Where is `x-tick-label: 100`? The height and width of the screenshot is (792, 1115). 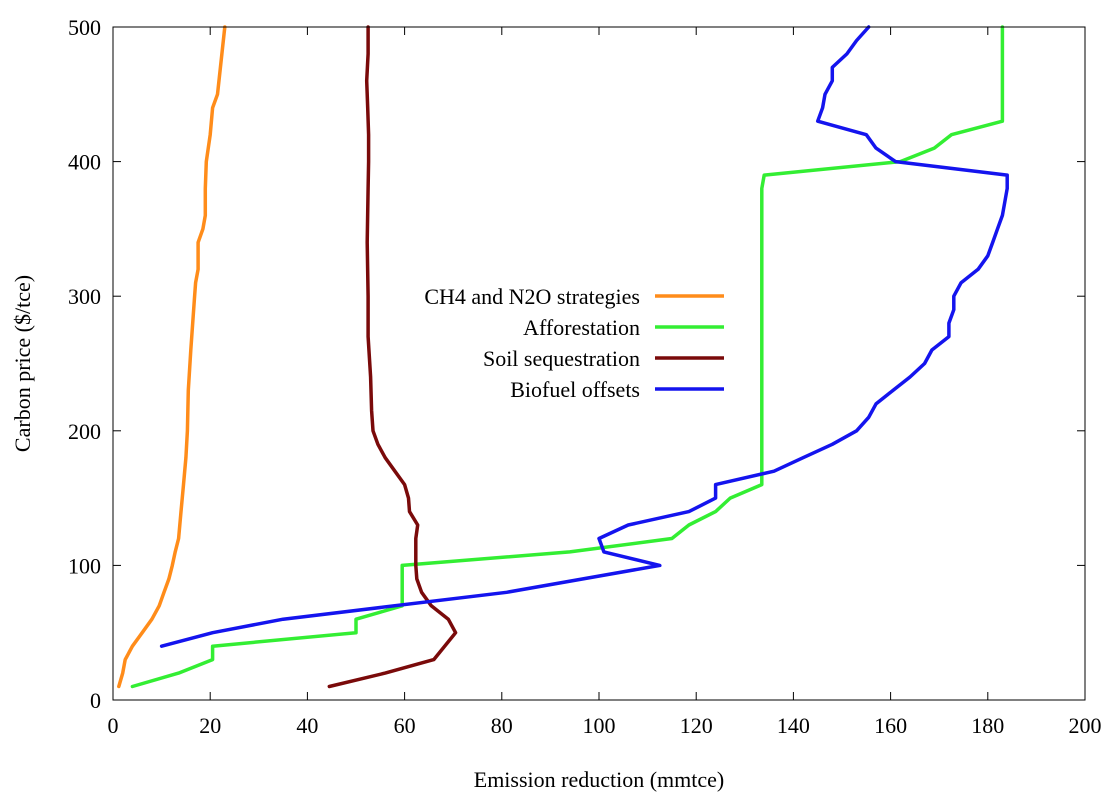
x-tick-label: 100 is located at coordinates (599, 725).